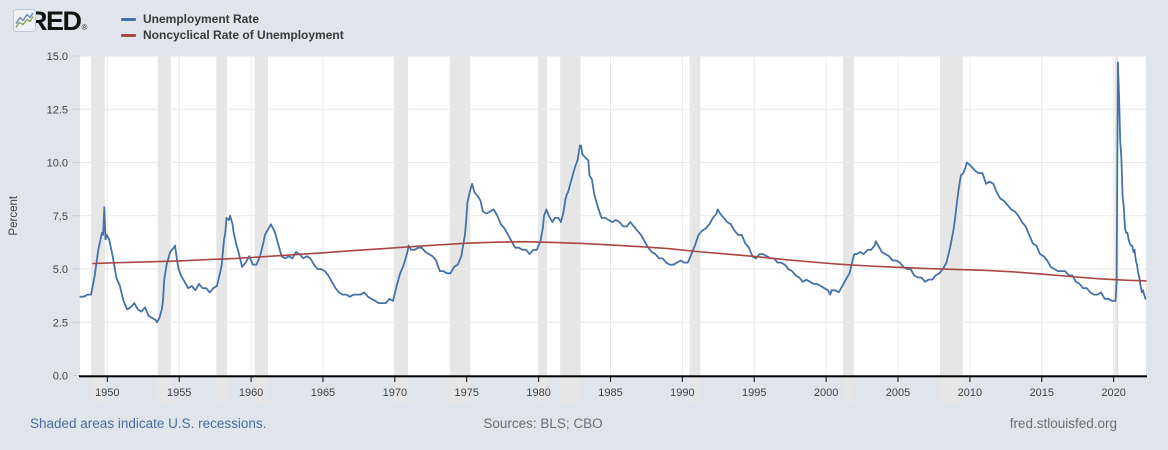 The width and height of the screenshot is (1168, 450). Describe the element at coordinates (682, 393) in the screenshot. I see `x-tick-label: 1990` at that location.